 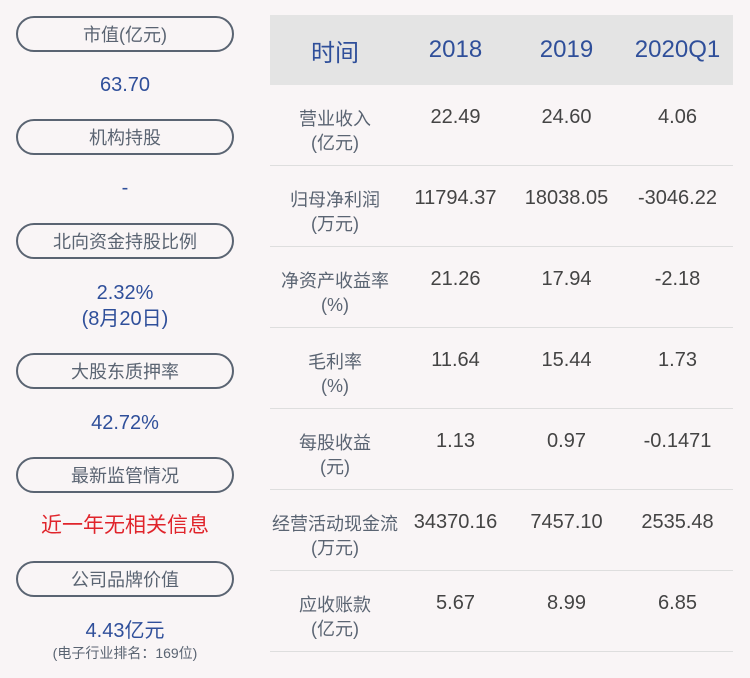 What do you see at coordinates (677, 360) in the screenshot?
I see `cell-2020q1: 1.73` at bounding box center [677, 360].